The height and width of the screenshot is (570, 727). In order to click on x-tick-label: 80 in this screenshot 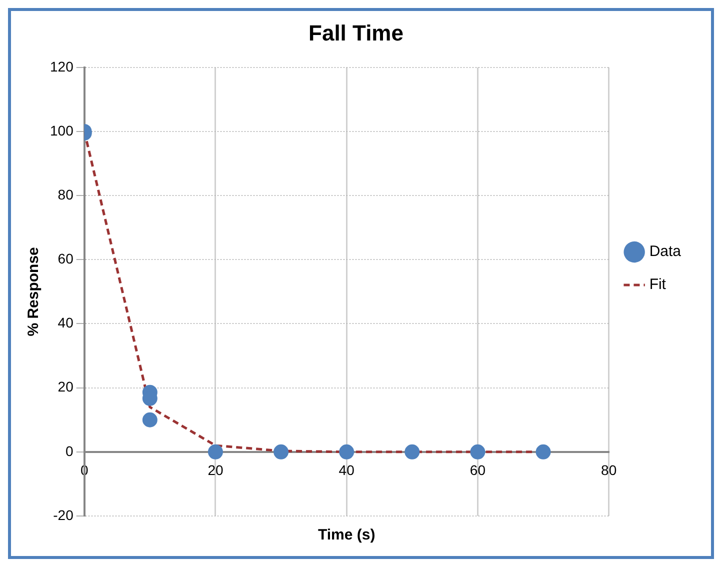, I will do `click(609, 470)`.